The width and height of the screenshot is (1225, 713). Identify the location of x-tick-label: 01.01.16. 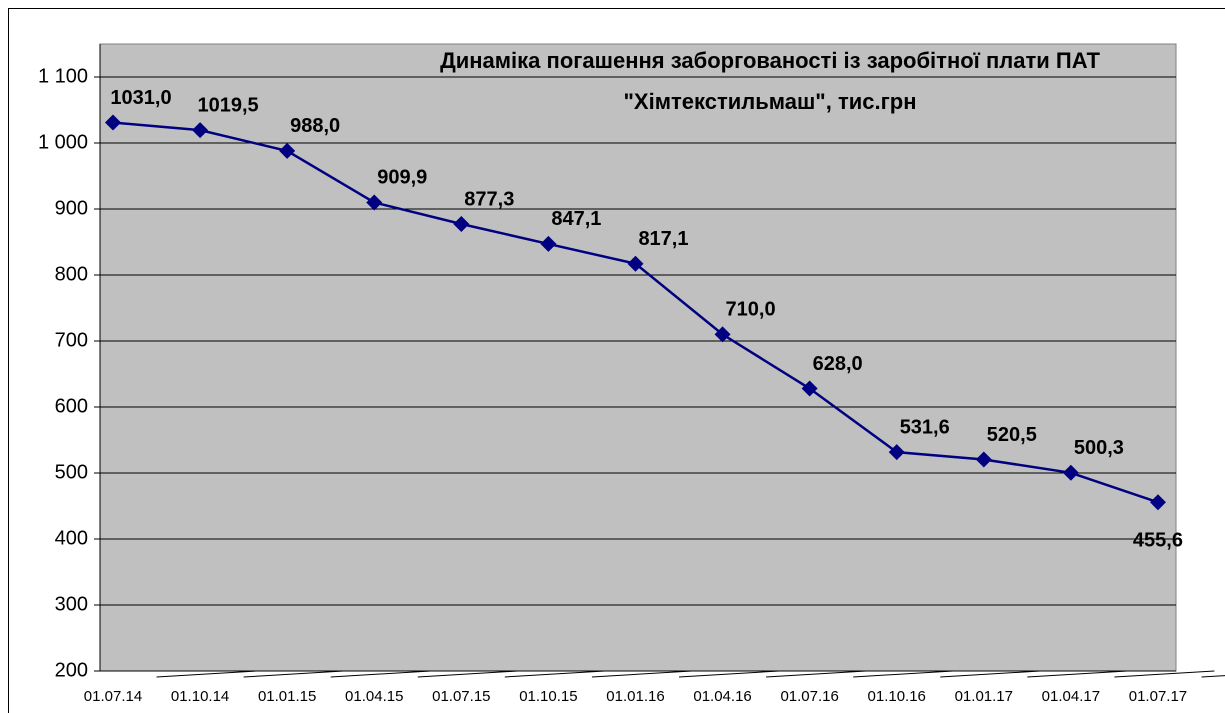
(635, 696).